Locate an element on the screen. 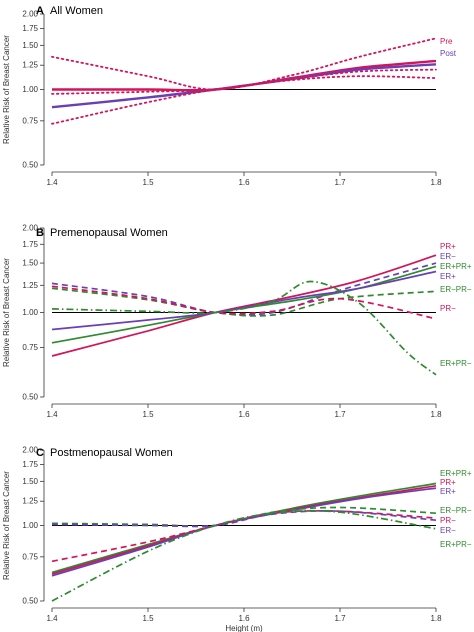 The width and height of the screenshot is (474, 632). panel-title: Postmenopausal Women is located at coordinates (111, 453).